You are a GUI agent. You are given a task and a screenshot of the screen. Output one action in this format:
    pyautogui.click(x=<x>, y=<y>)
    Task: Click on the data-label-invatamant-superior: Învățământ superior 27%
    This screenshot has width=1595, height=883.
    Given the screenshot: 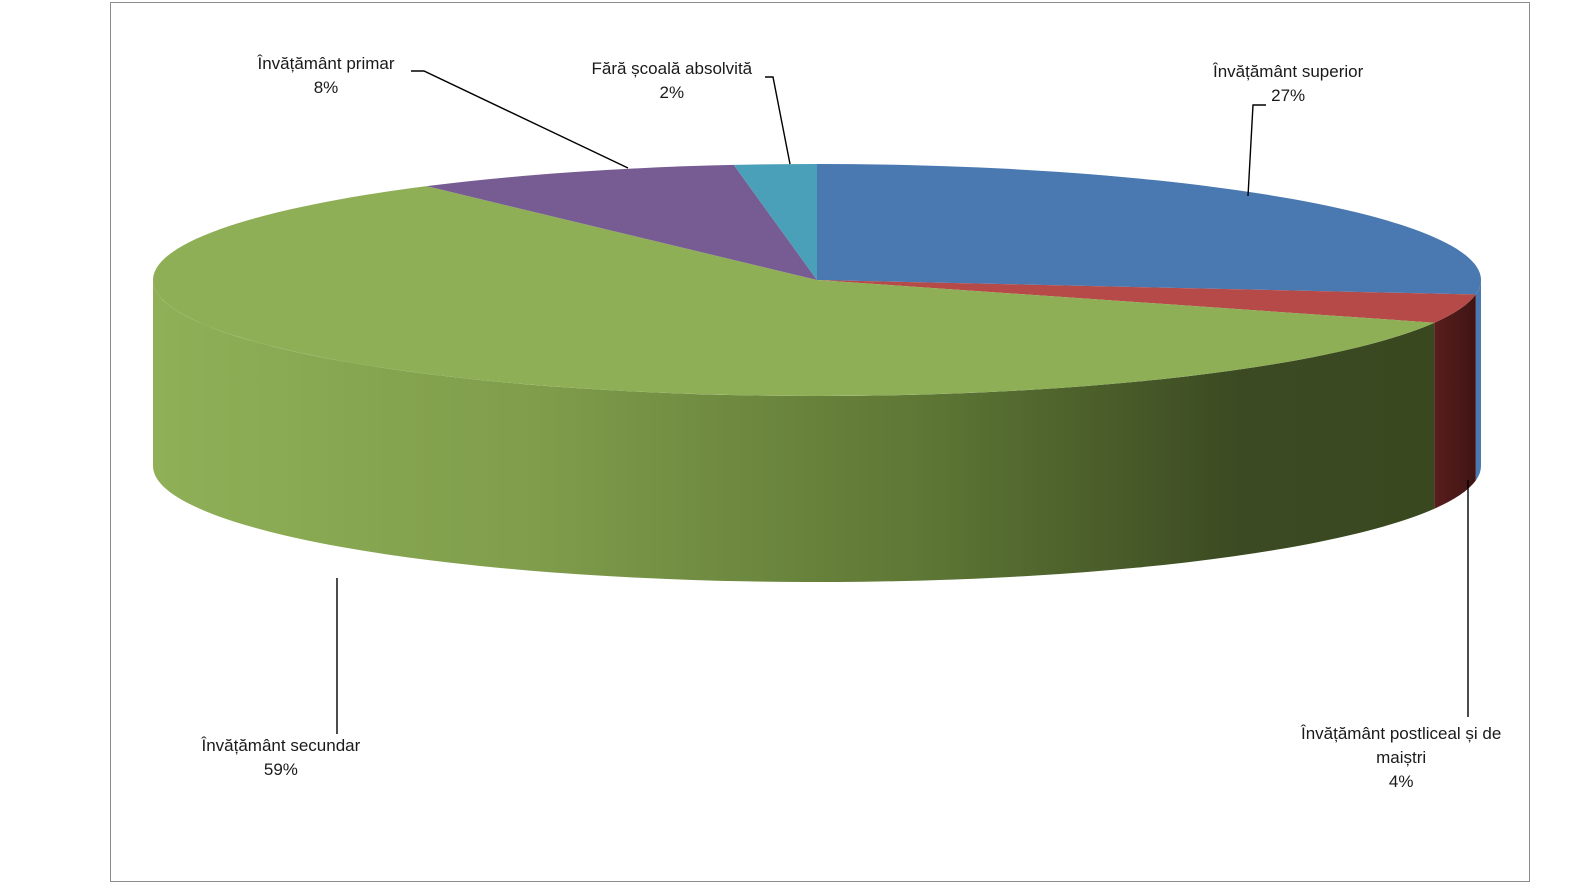 What is the action you would take?
    pyautogui.click(x=1288, y=84)
    